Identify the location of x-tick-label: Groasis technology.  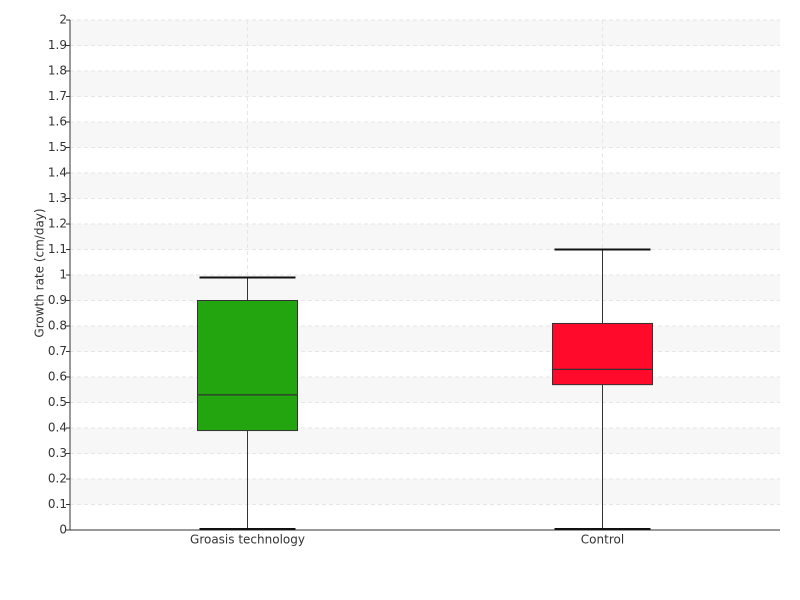
(247, 540).